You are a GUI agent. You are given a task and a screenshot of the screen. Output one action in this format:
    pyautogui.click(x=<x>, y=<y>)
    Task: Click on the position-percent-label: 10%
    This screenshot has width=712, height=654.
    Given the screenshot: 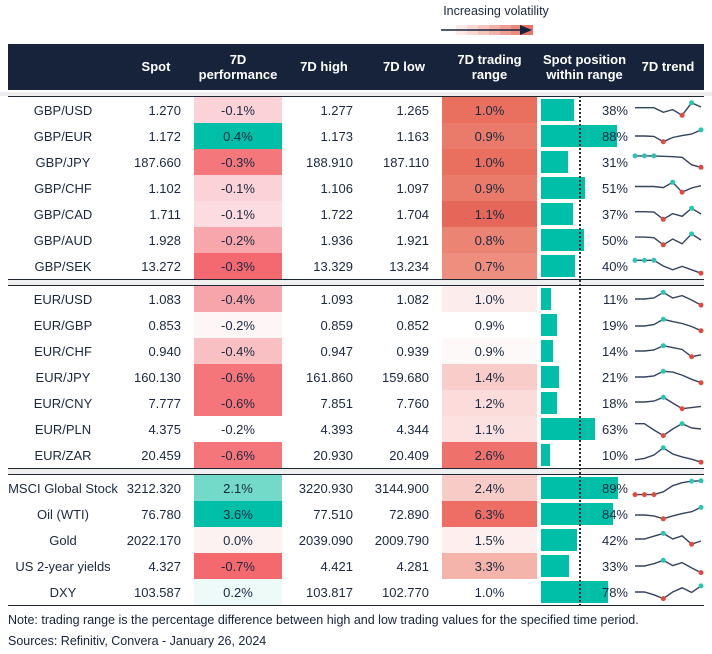 What is the action you would take?
    pyautogui.click(x=614, y=455)
    